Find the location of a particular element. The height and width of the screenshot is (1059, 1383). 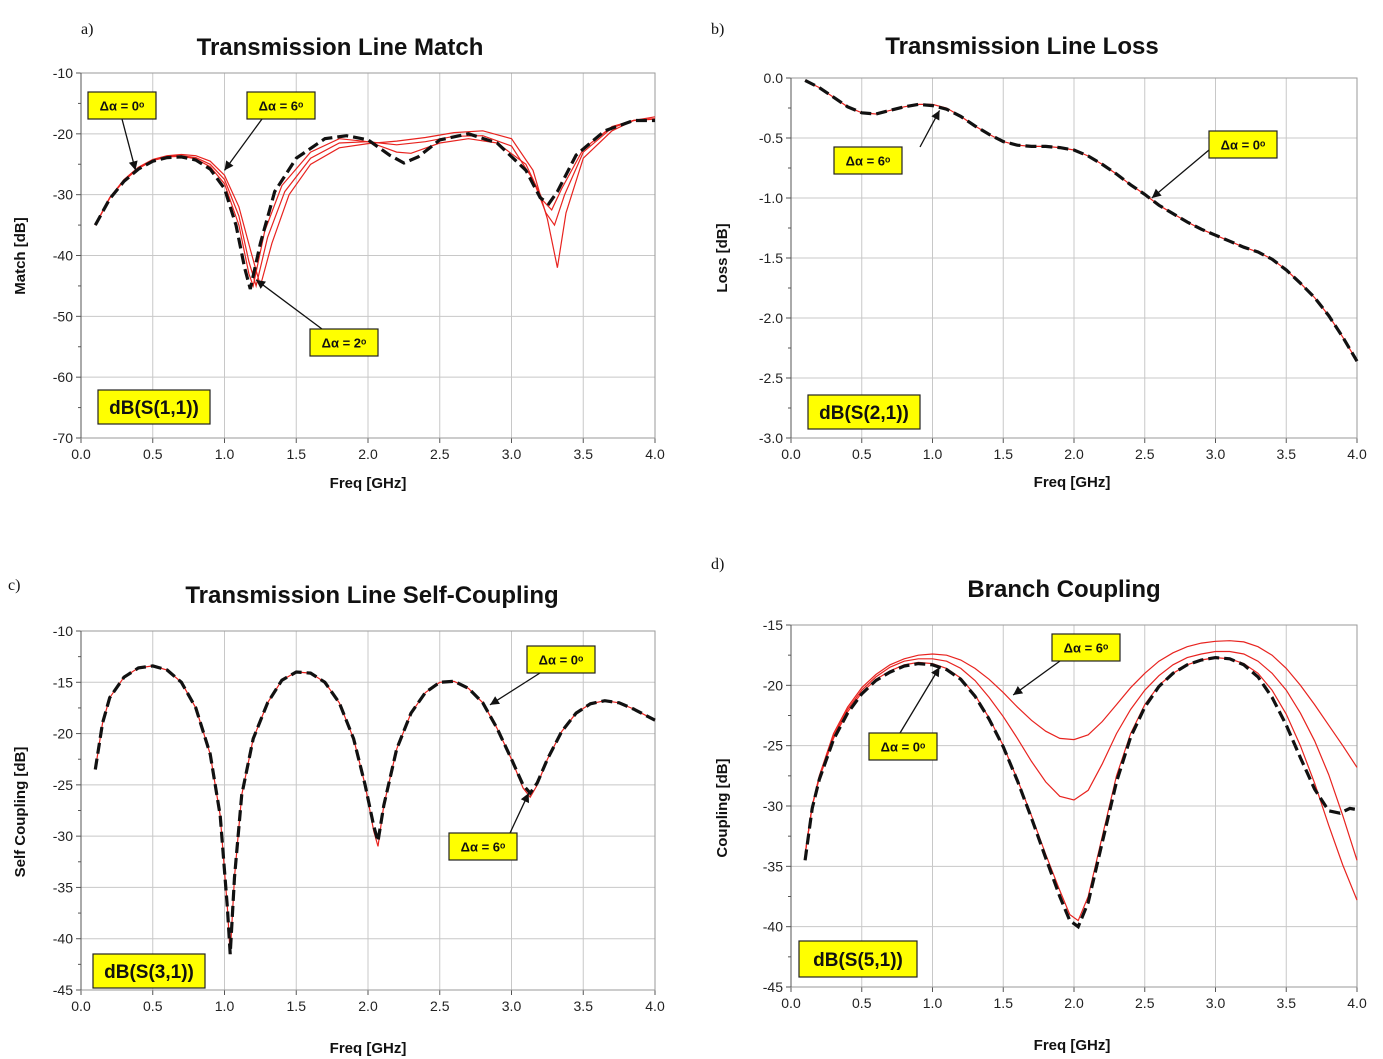

y-tick-label: -2.0 is located at coordinates (771, 318).